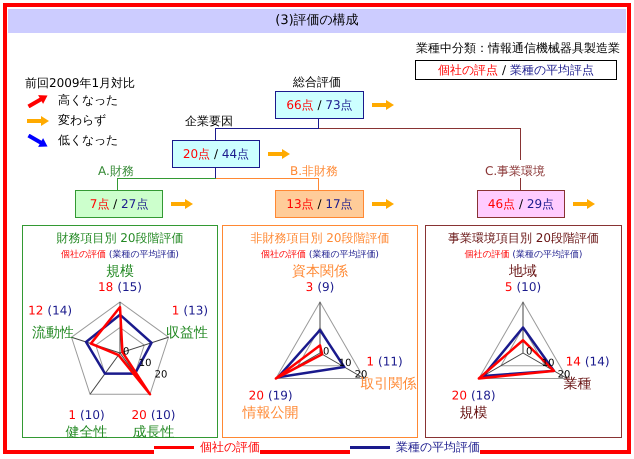  Describe the element at coordinates (80, 83) in the screenshot. I see `text: 前回2009年1月対比` at that location.